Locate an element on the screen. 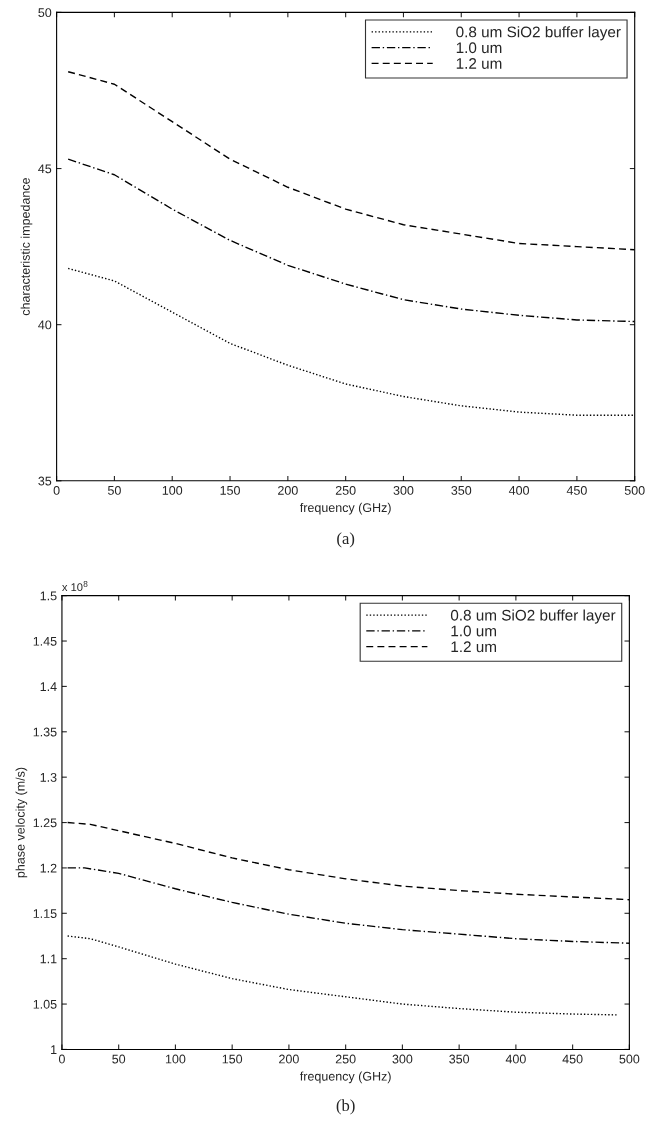 This screenshot has height=1126, width=666. y-tick-label: 1.3 is located at coordinates (48, 777).